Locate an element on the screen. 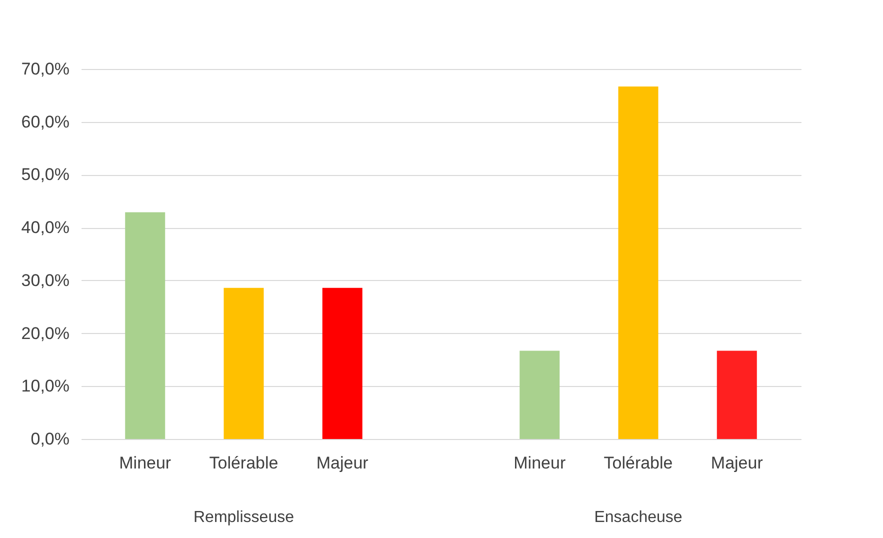  text: Ensacheuse is located at coordinates (638, 517).